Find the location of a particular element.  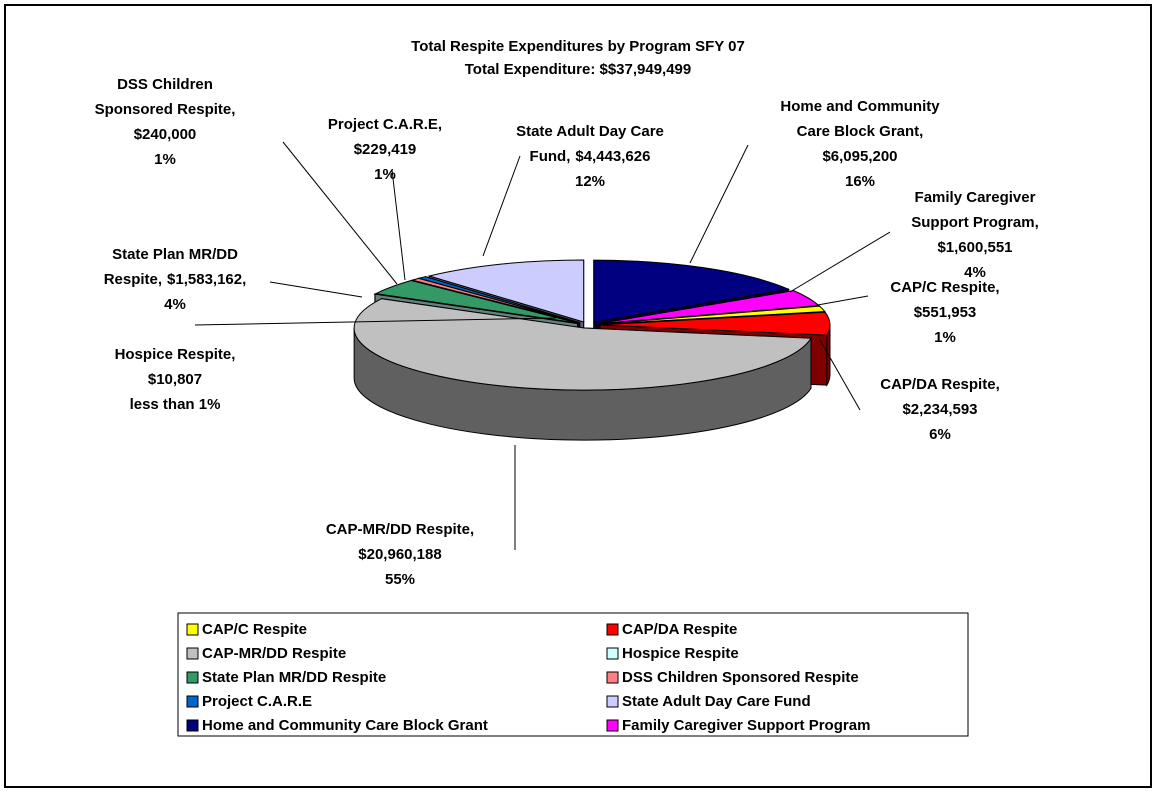

label-name-part: Sponsored Respite, is located at coordinates (165, 109).